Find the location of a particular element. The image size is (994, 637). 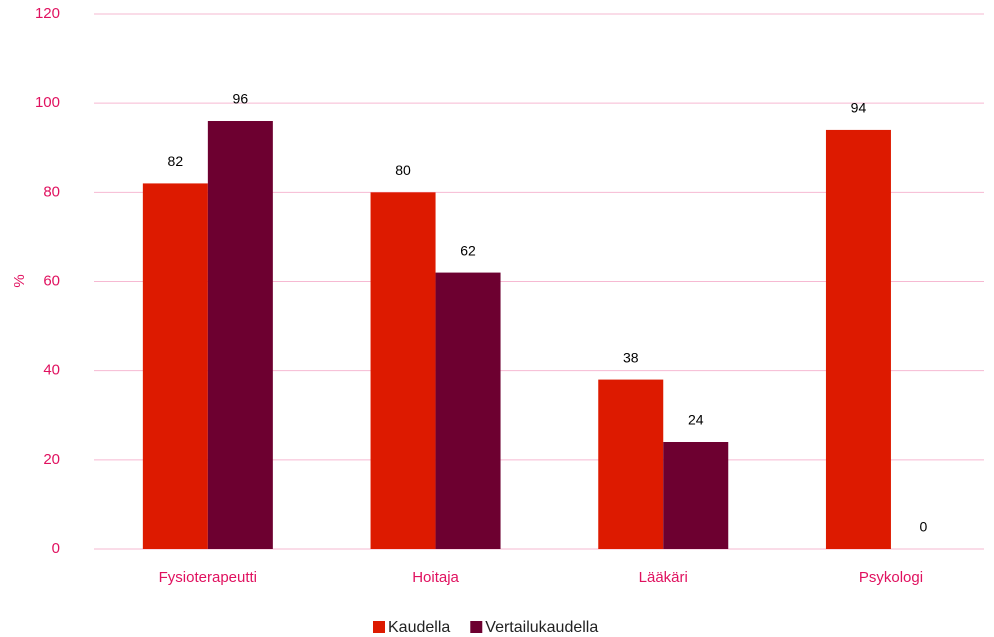

y-tick-label: 20 is located at coordinates (51, 459).